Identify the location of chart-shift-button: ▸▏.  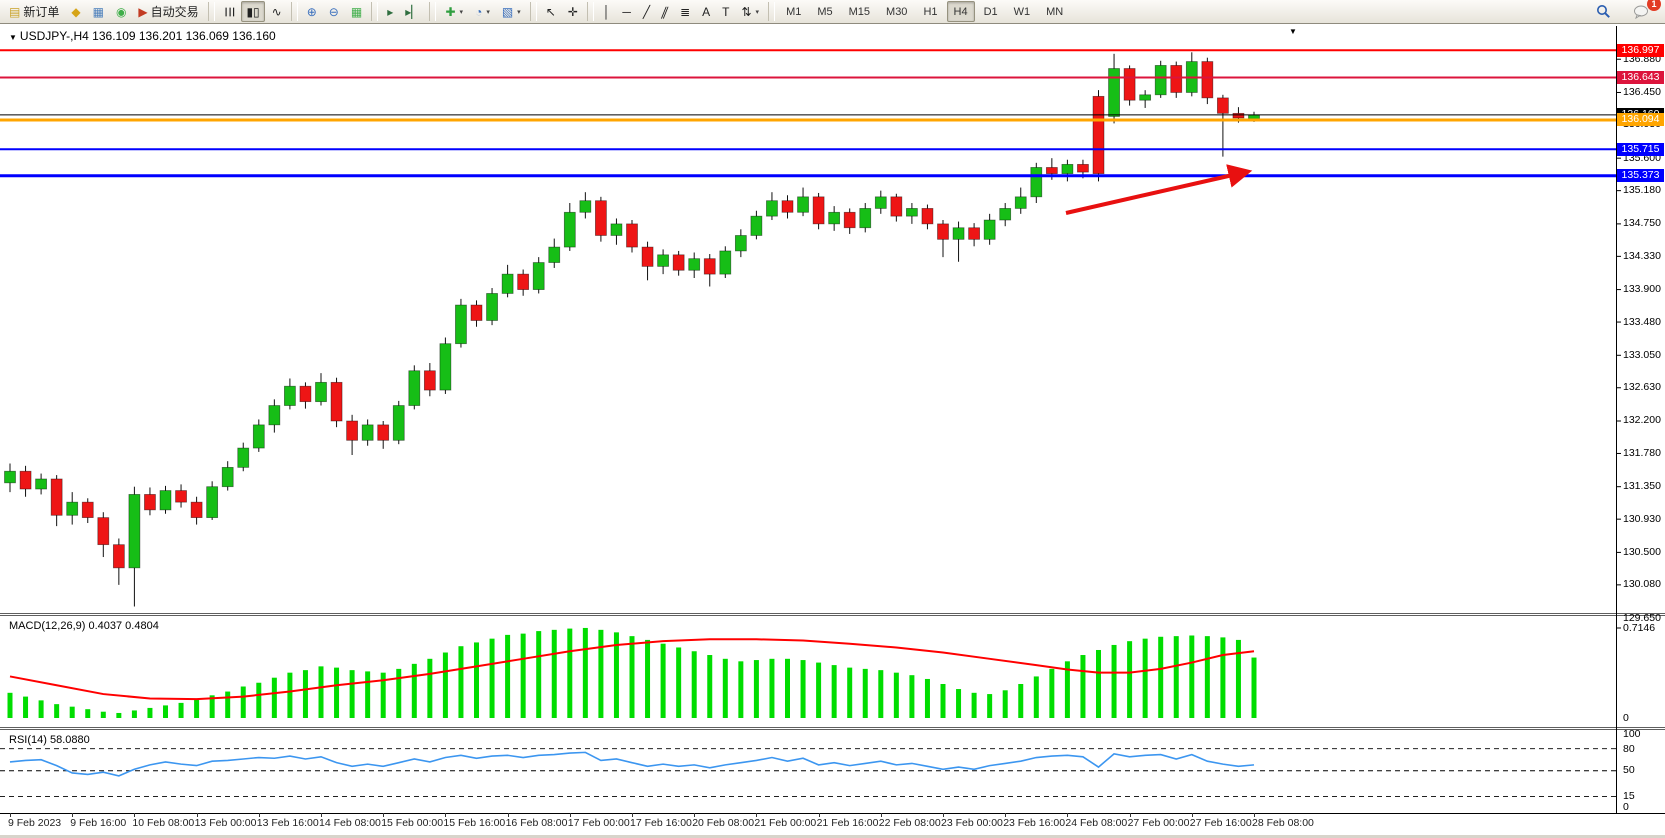
(412, 11).